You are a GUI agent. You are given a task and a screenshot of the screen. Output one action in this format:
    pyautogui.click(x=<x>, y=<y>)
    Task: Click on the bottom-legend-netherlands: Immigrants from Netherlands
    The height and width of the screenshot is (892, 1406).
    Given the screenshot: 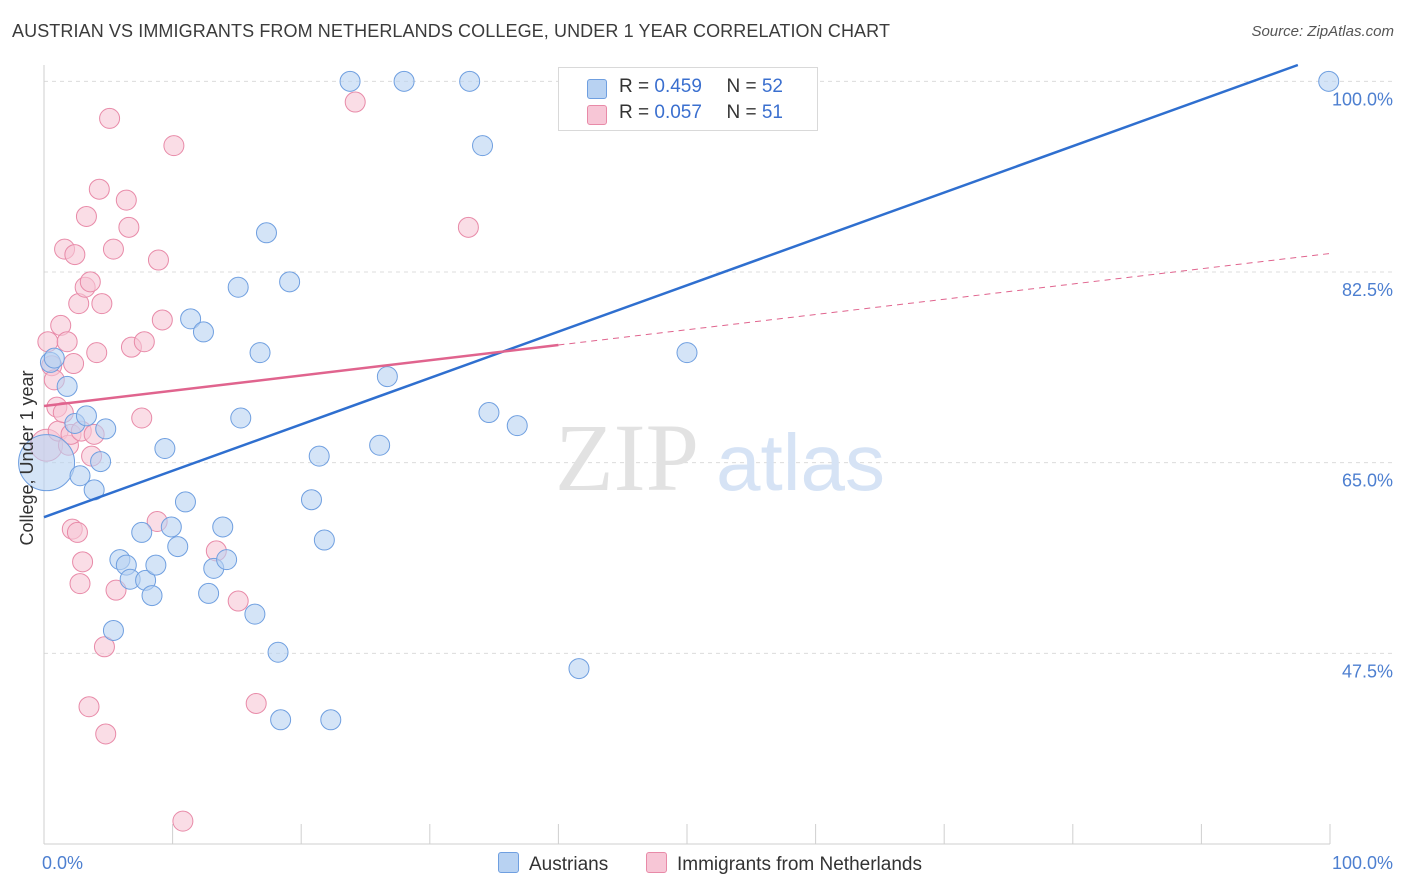 What is the action you would take?
    pyautogui.click(x=784, y=864)
    